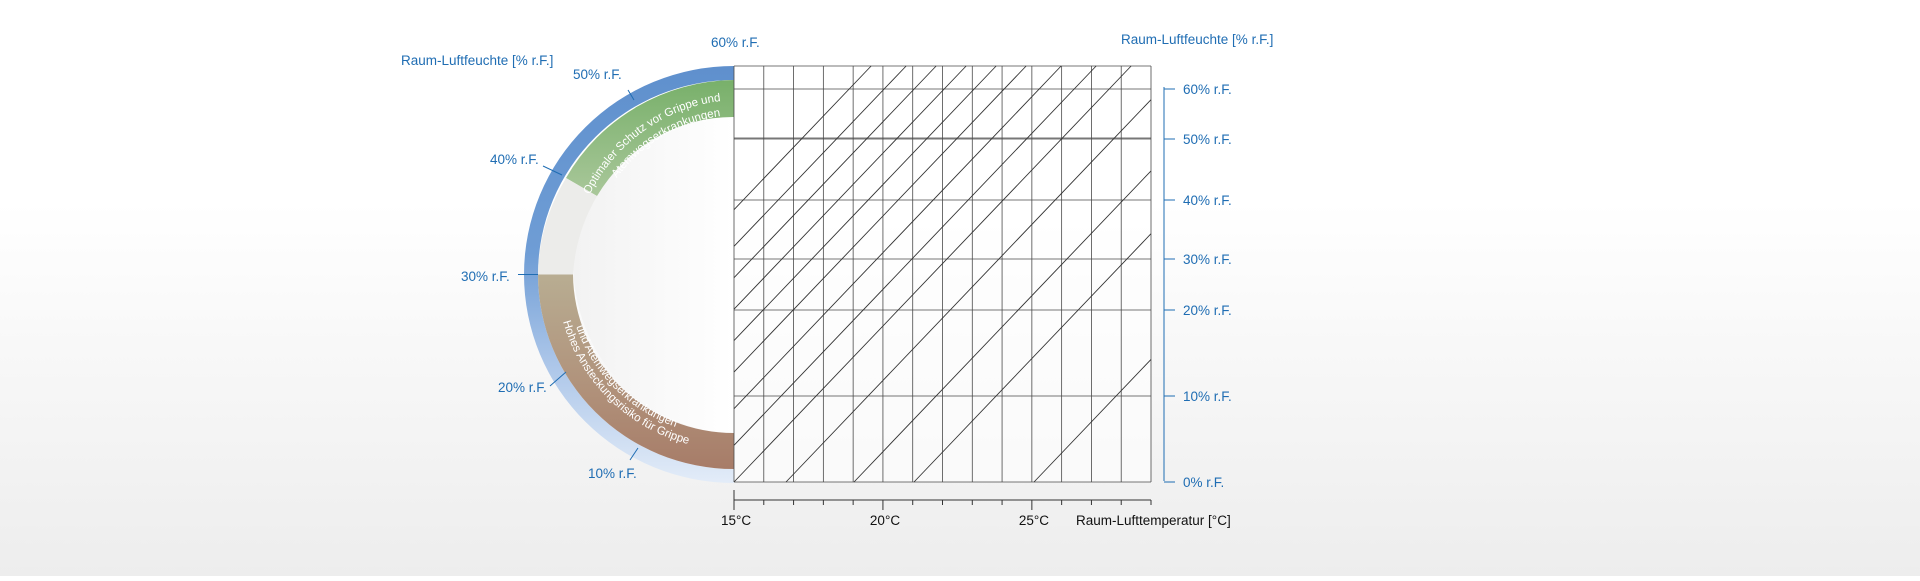 Image resolution: width=1920 pixels, height=581 pixels. What do you see at coordinates (650, 138) in the screenshot?
I see `zone-optimal` at bounding box center [650, 138].